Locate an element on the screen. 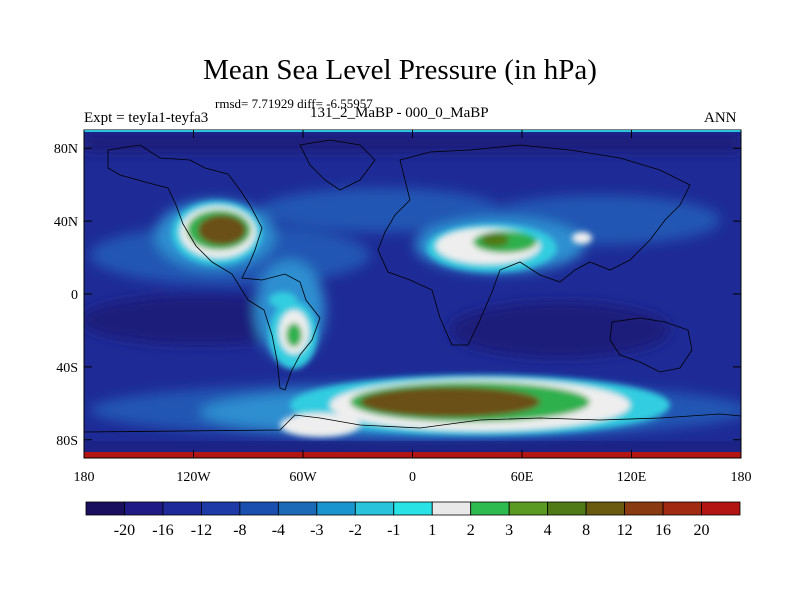  namer-brown is located at coordinates (222, 230).